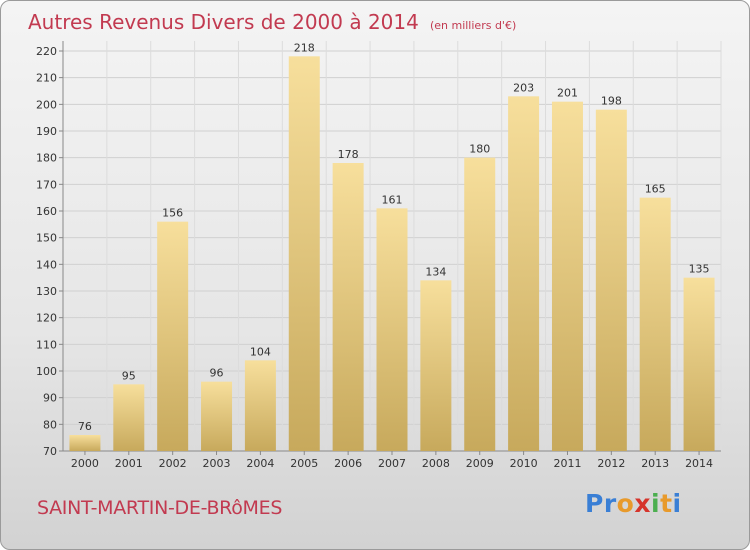 This screenshot has height=550, width=750. Describe the element at coordinates (655, 189) in the screenshot. I see `bar-value-label: 165` at that location.